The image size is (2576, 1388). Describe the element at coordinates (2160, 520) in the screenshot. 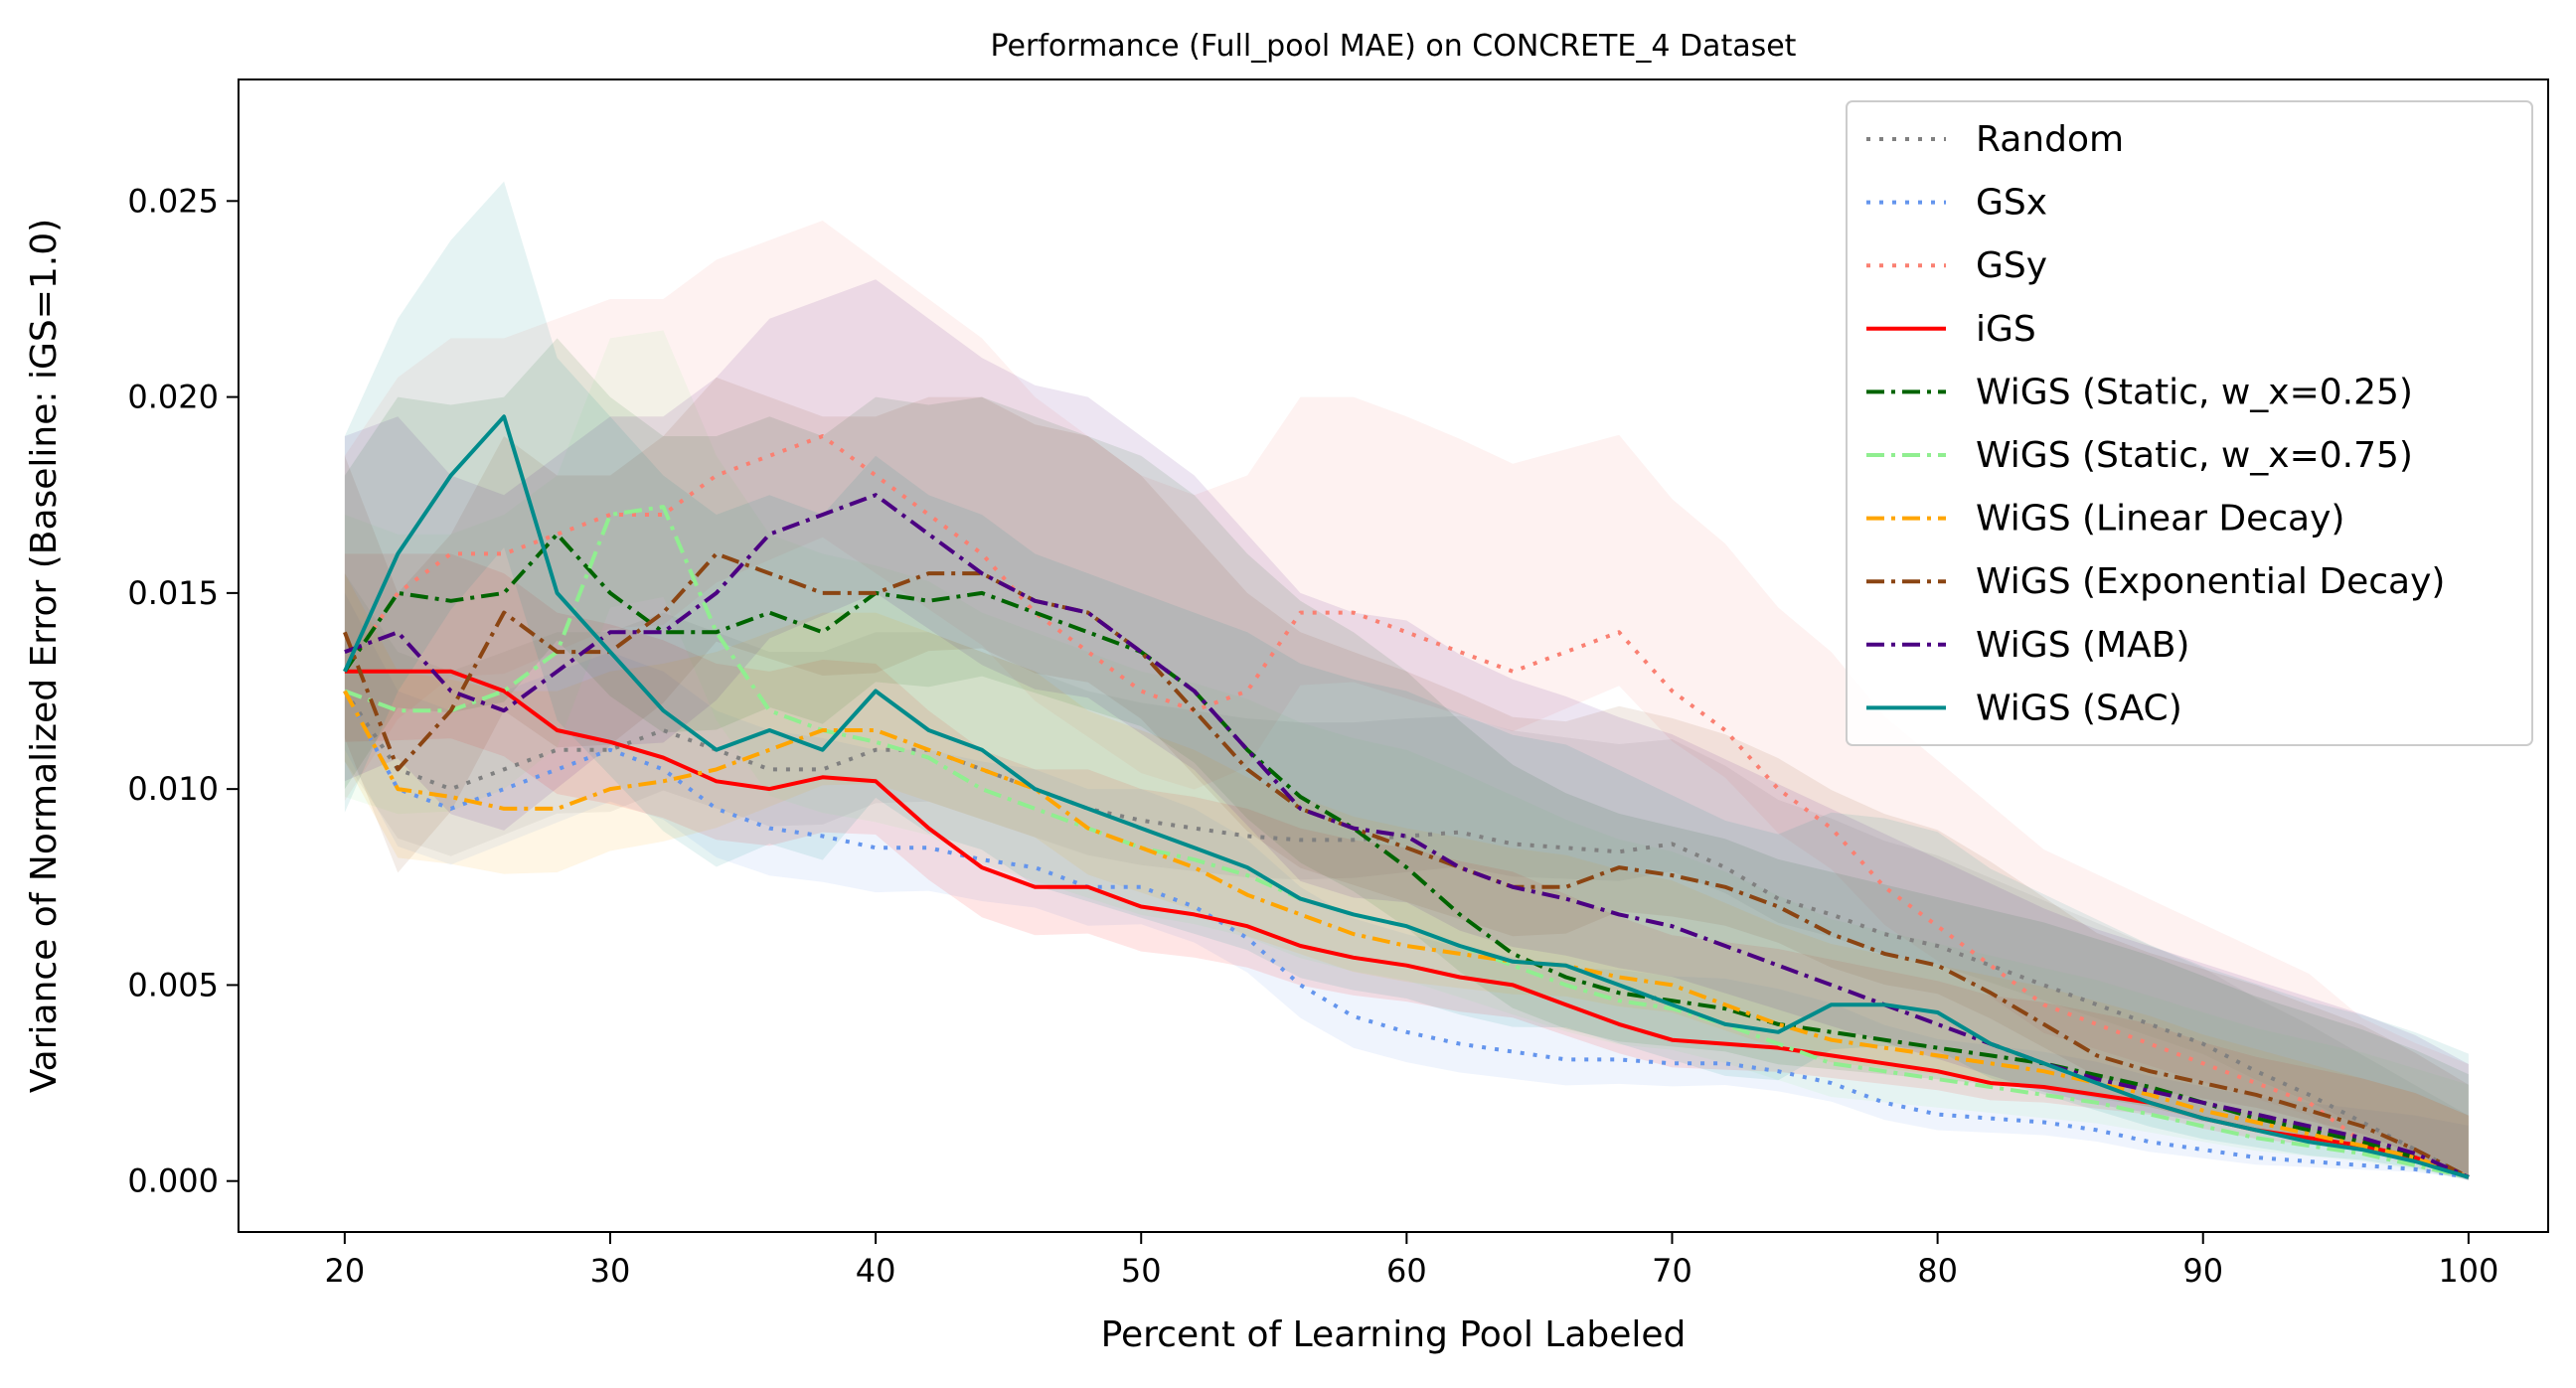

I see `legend-label-6: WiGS (Linear Decay)` at that location.